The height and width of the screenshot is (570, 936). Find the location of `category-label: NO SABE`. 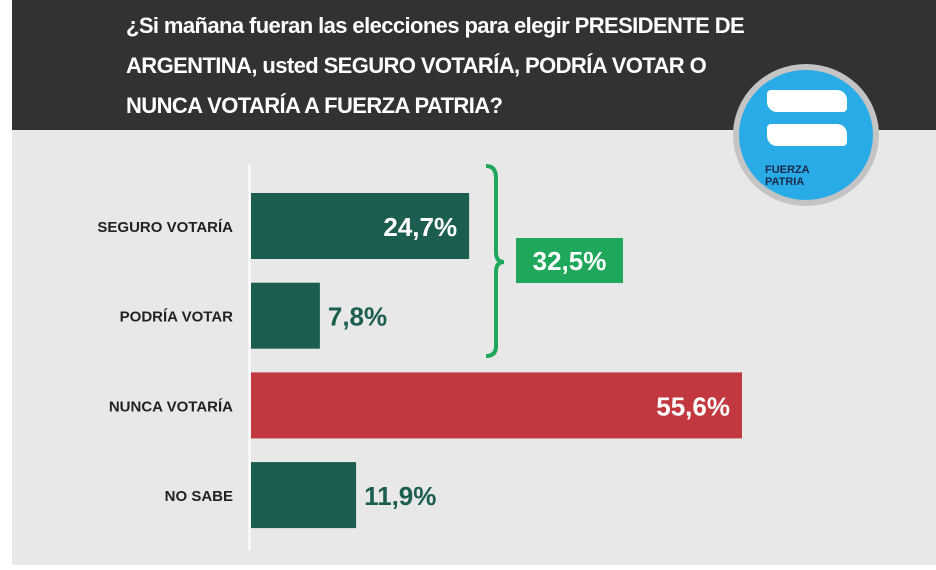

category-label: NO SABE is located at coordinates (199, 496).